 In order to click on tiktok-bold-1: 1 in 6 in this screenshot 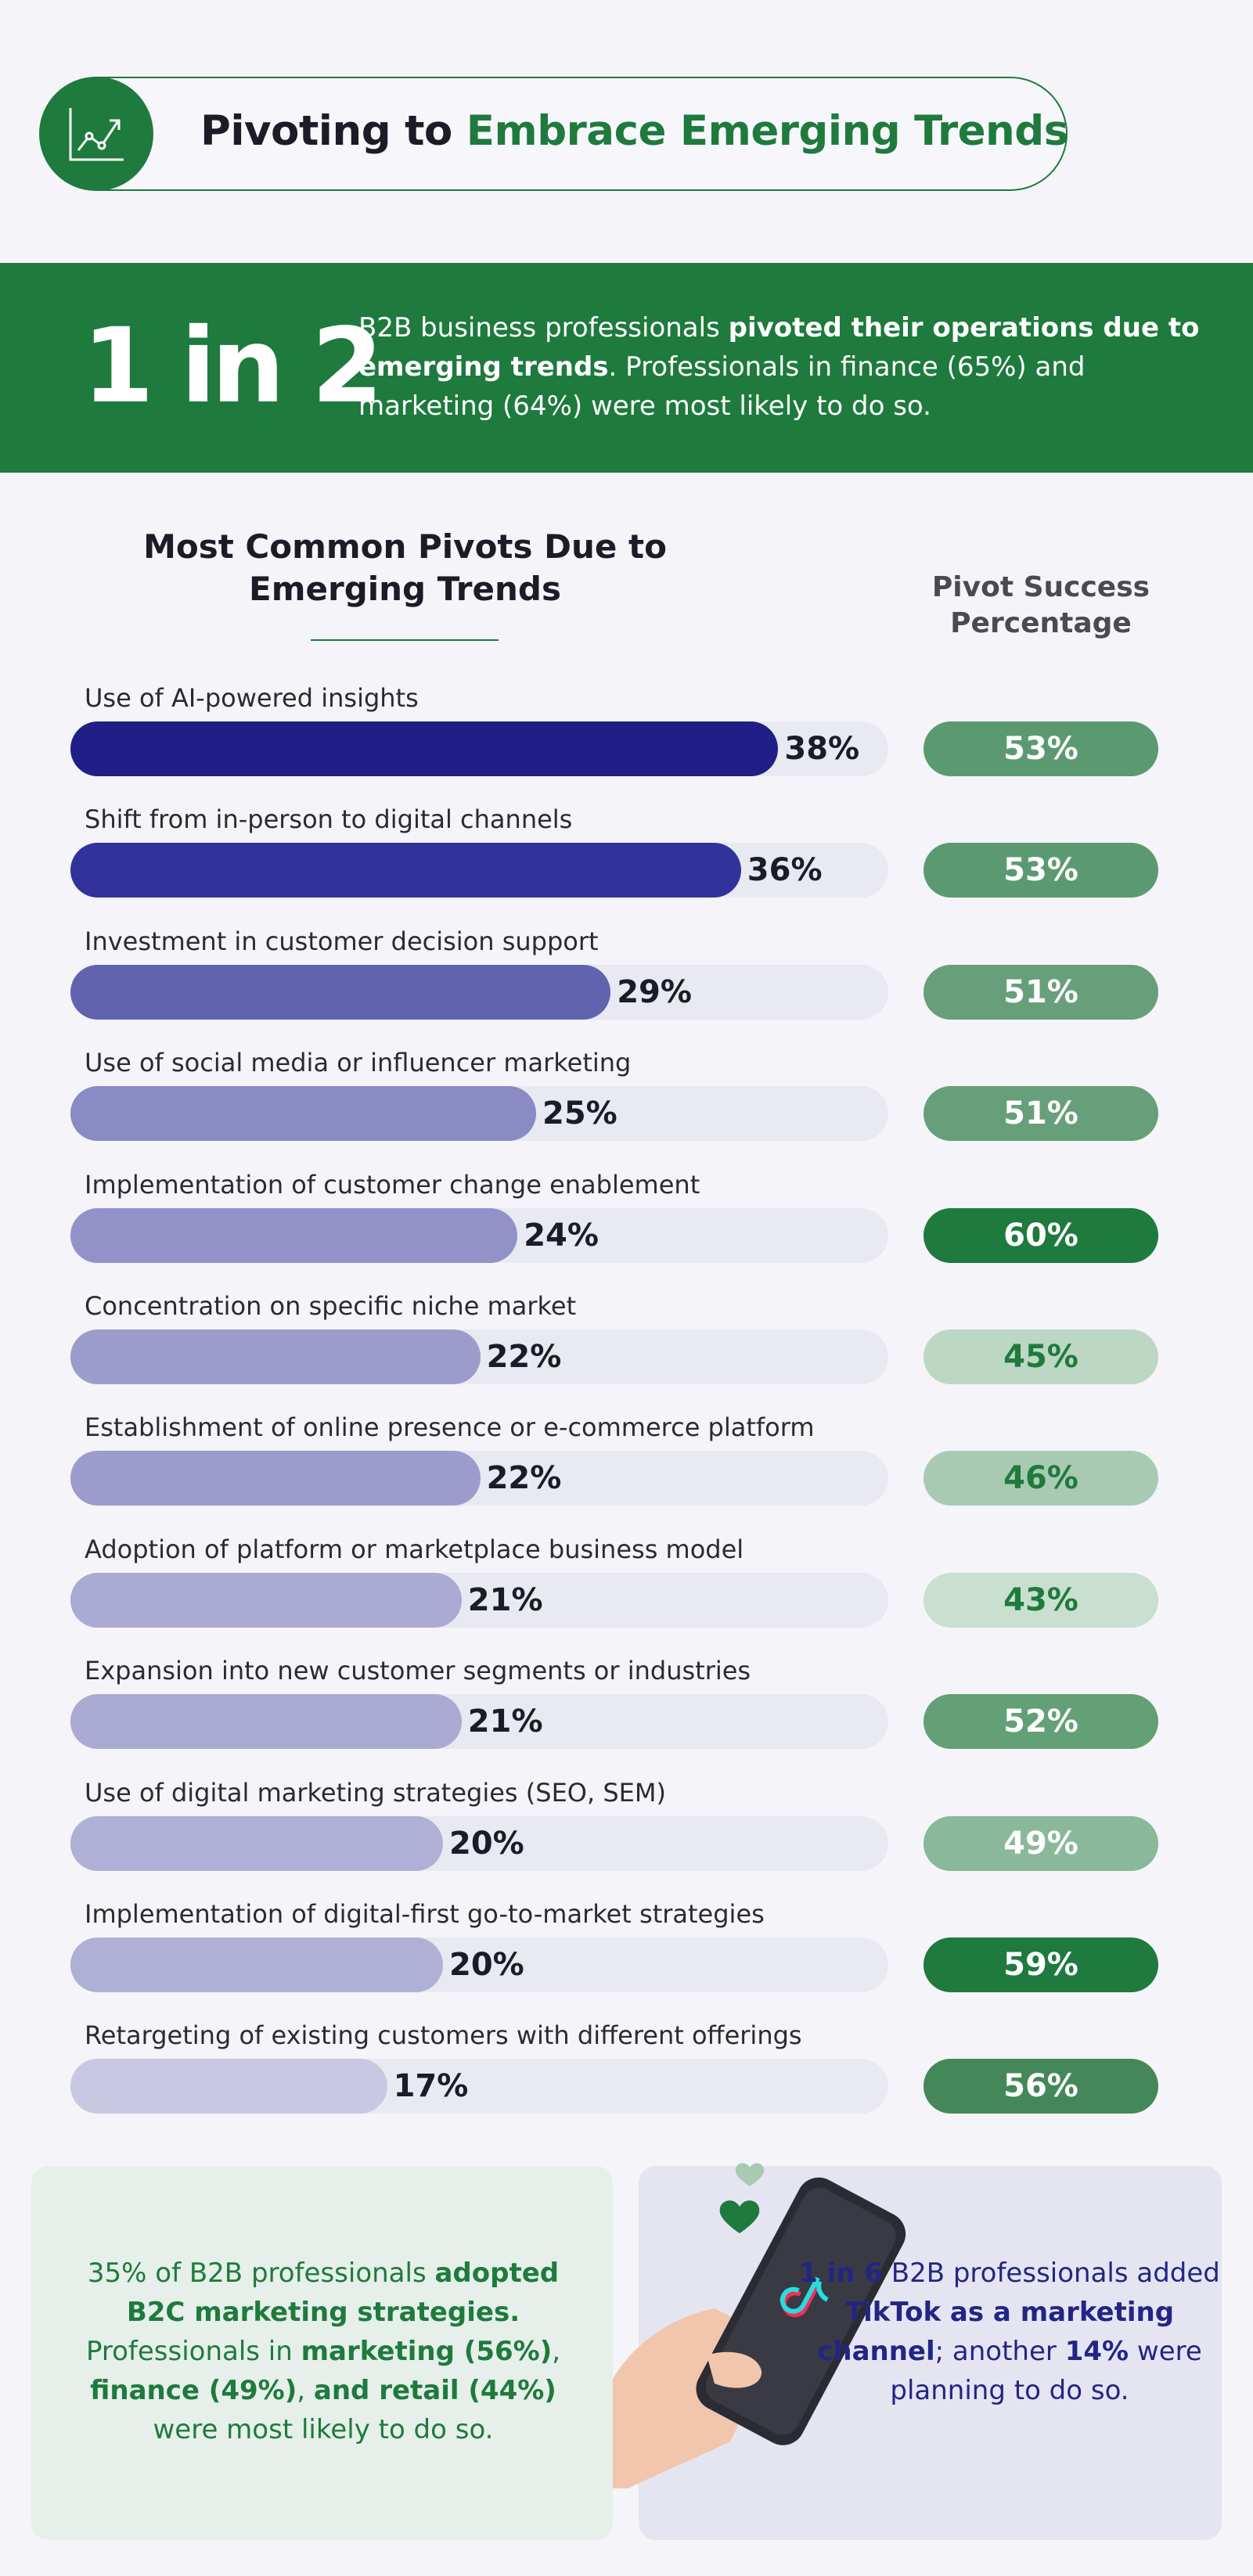, I will do `click(841, 2274)`.